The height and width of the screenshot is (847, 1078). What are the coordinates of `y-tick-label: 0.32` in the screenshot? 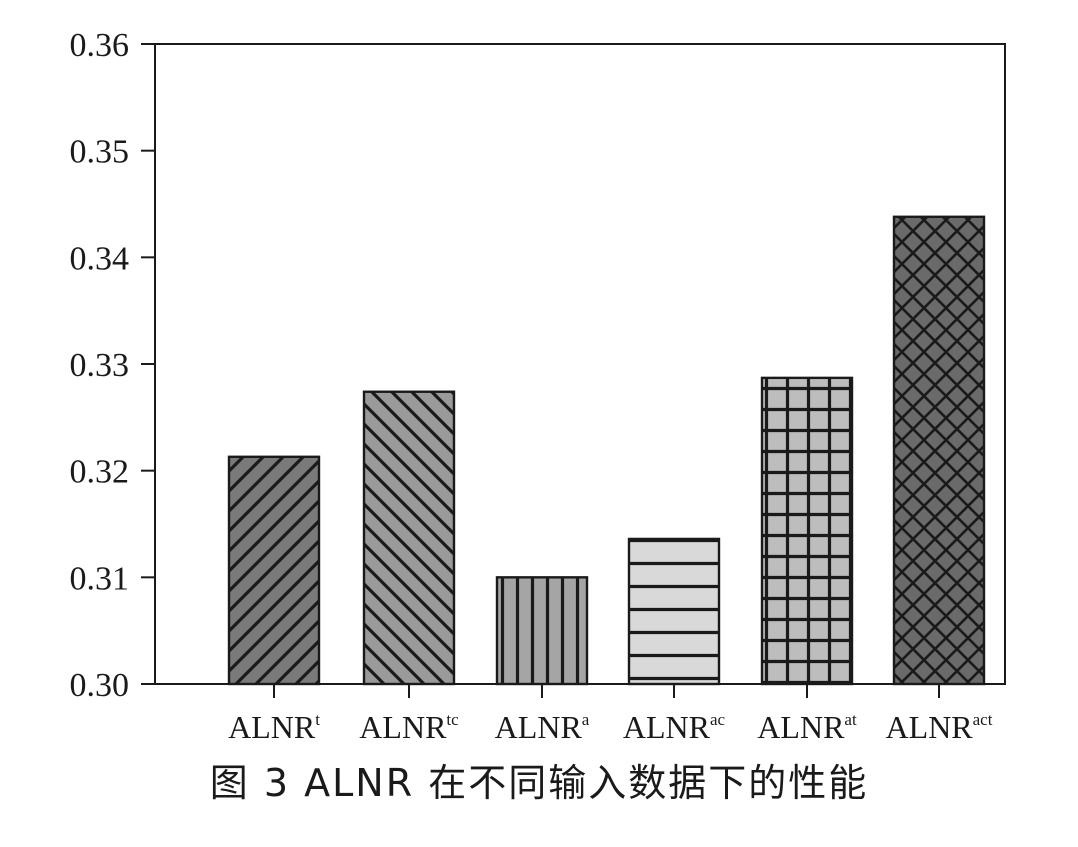 It's located at (100, 472).